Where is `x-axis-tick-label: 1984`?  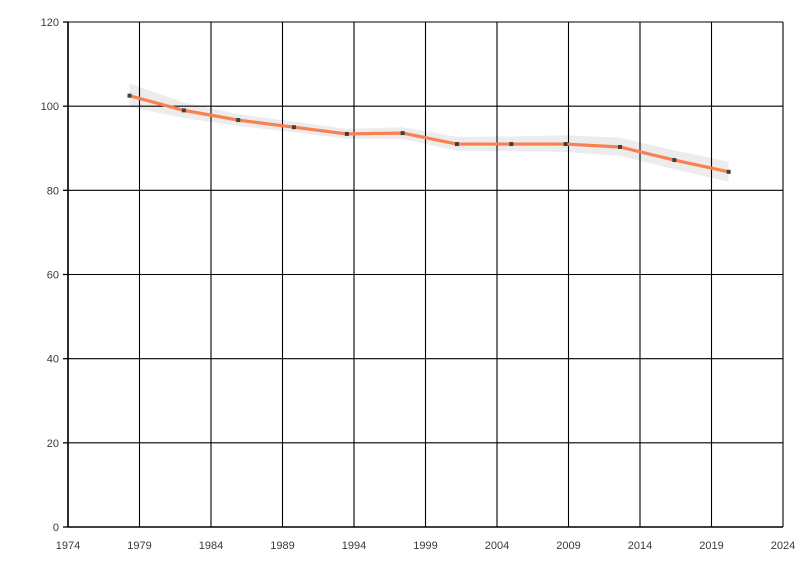 x-axis-tick-label: 1984 is located at coordinates (211, 546).